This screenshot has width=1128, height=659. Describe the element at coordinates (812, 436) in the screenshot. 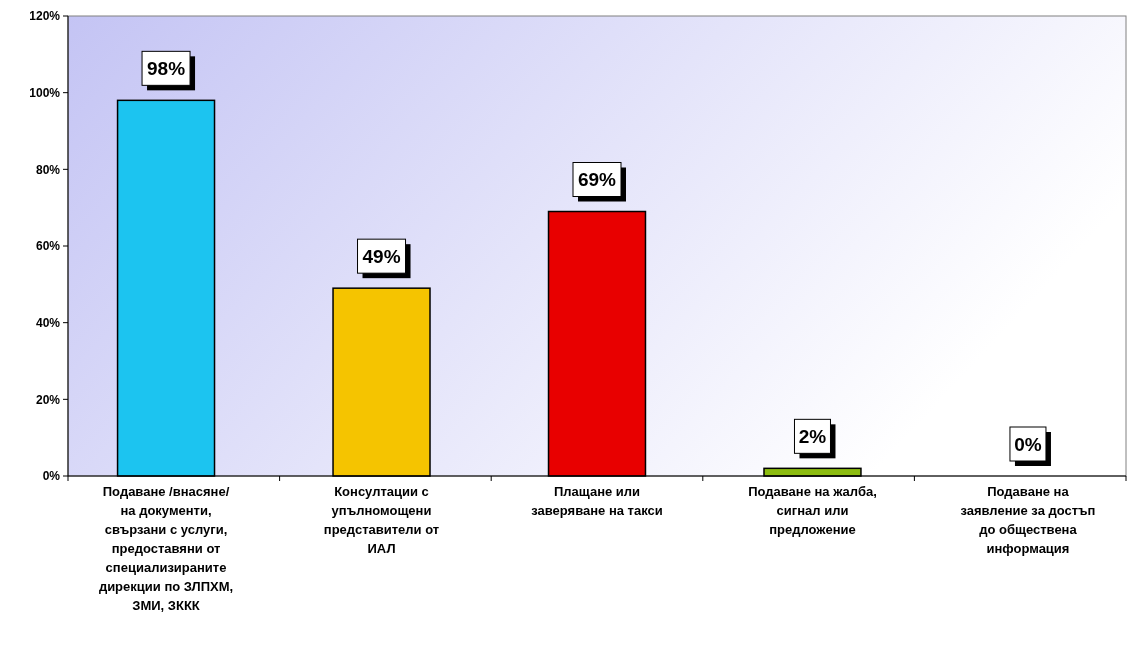

I see `data-label: 2%` at that location.